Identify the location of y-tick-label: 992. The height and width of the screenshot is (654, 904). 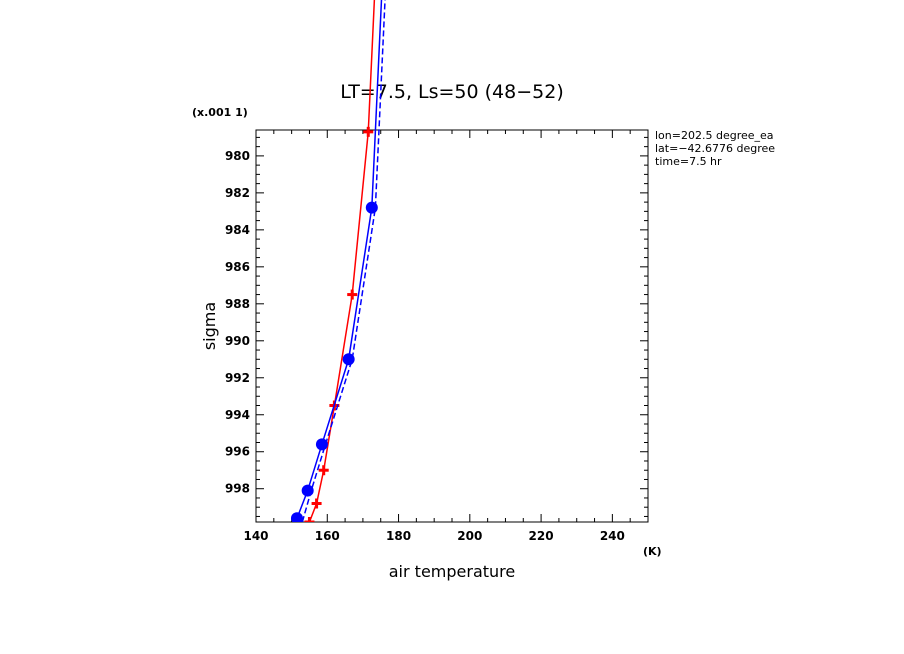
(237, 378).